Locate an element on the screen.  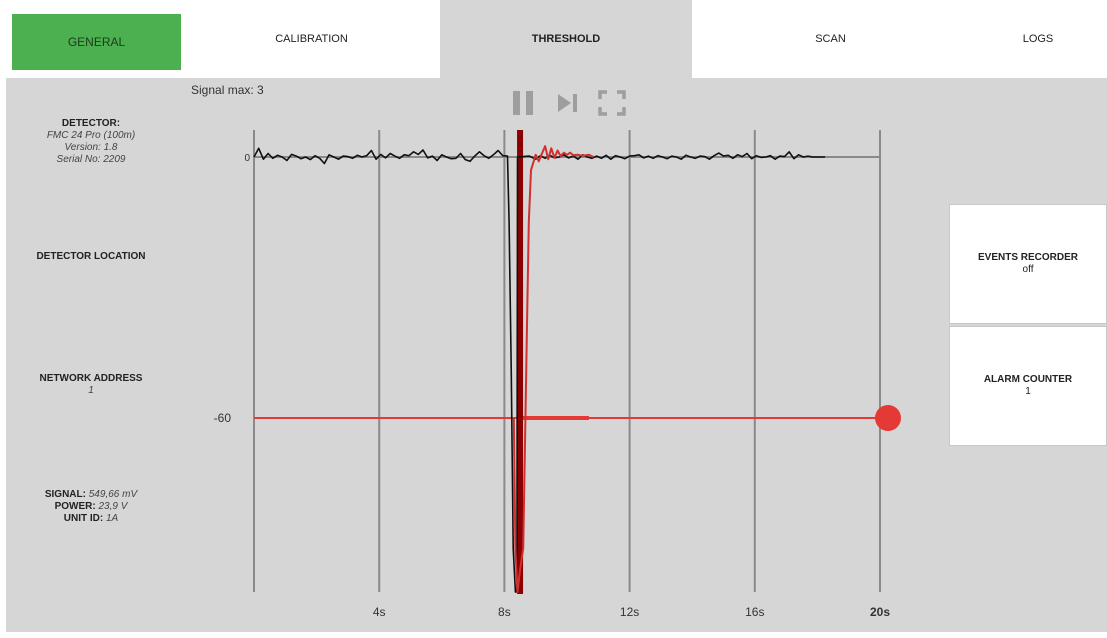
tab-threshold: THRESHOLD is located at coordinates (566, 39).